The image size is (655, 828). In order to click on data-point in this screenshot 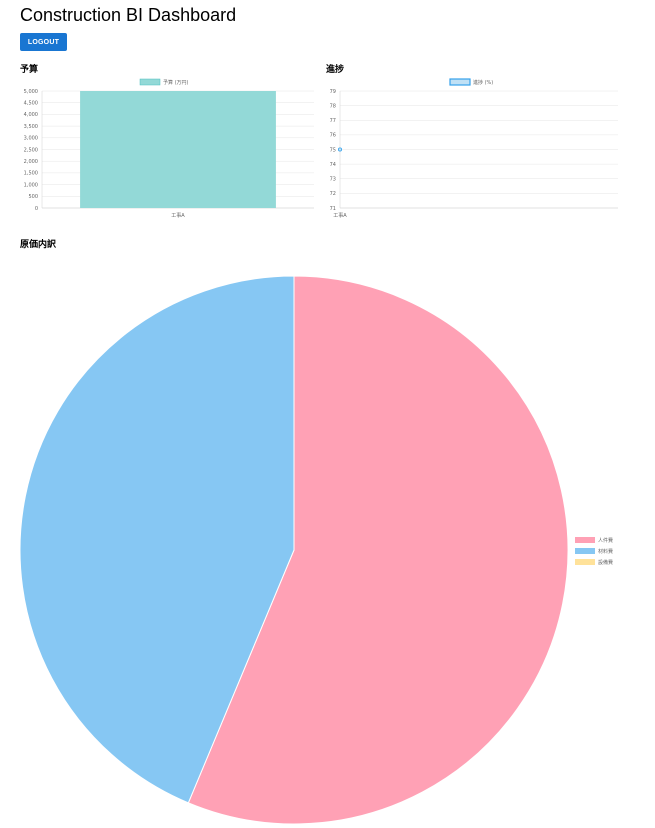, I will do `click(339, 149)`.